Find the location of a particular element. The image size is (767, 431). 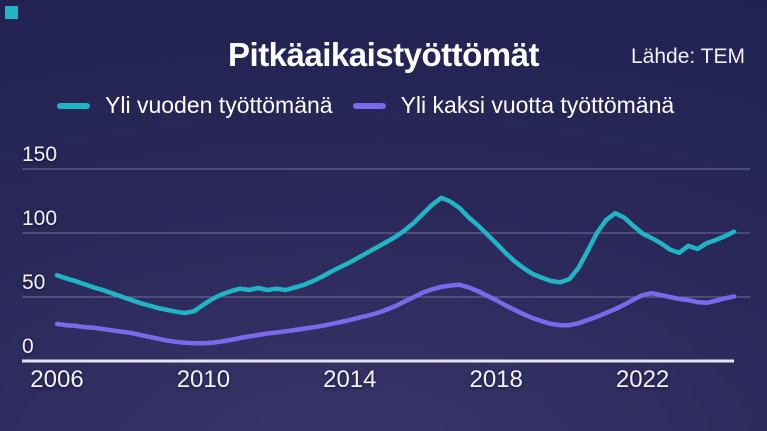

x-tick-label-2022: 2022 is located at coordinates (642, 379).